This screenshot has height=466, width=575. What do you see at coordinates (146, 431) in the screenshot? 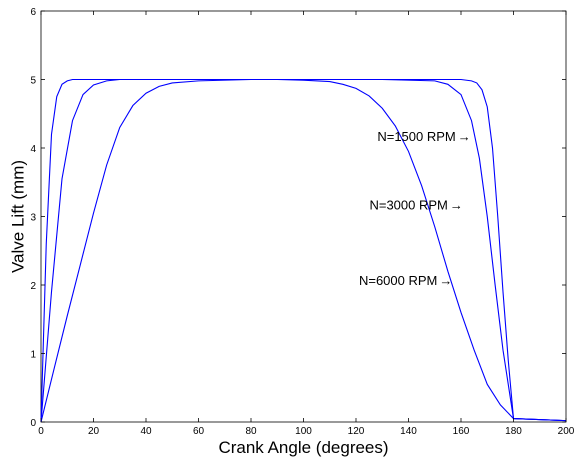
I see `x-tick-label: 40` at bounding box center [146, 431].